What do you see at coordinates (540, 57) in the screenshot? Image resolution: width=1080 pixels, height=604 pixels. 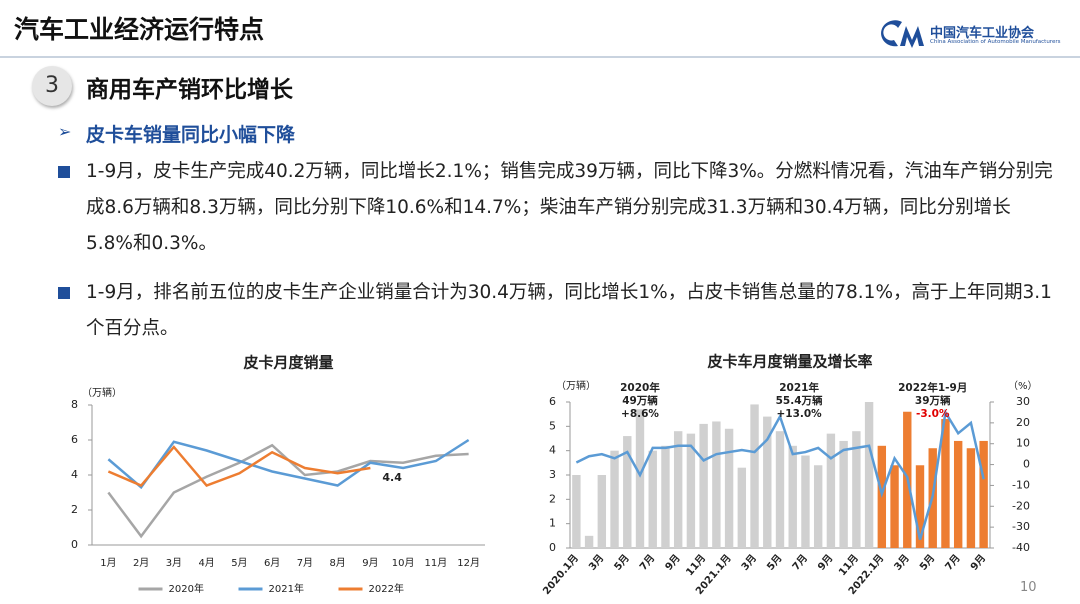 I see `header-rule` at bounding box center [540, 57].